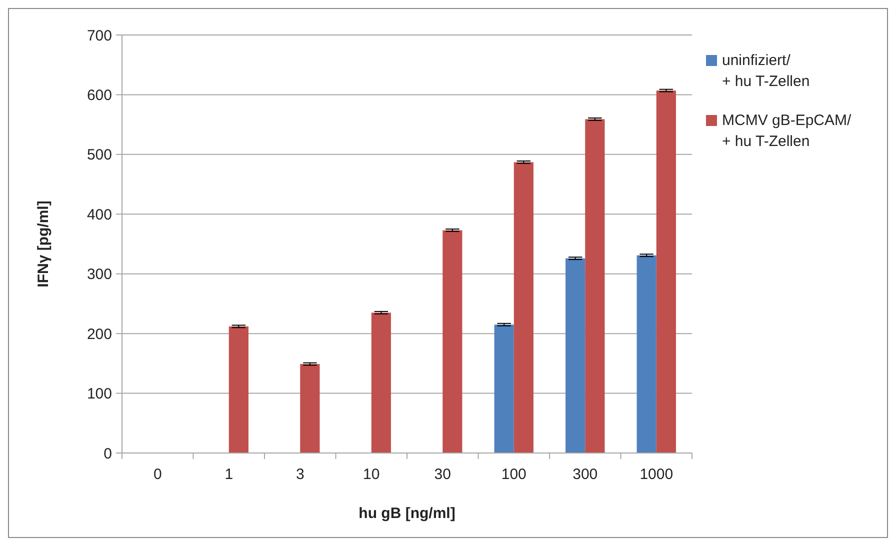 Image resolution: width=894 pixels, height=540 pixels. Describe the element at coordinates (157, 474) in the screenshot. I see `x-tick-label: 0` at that location.